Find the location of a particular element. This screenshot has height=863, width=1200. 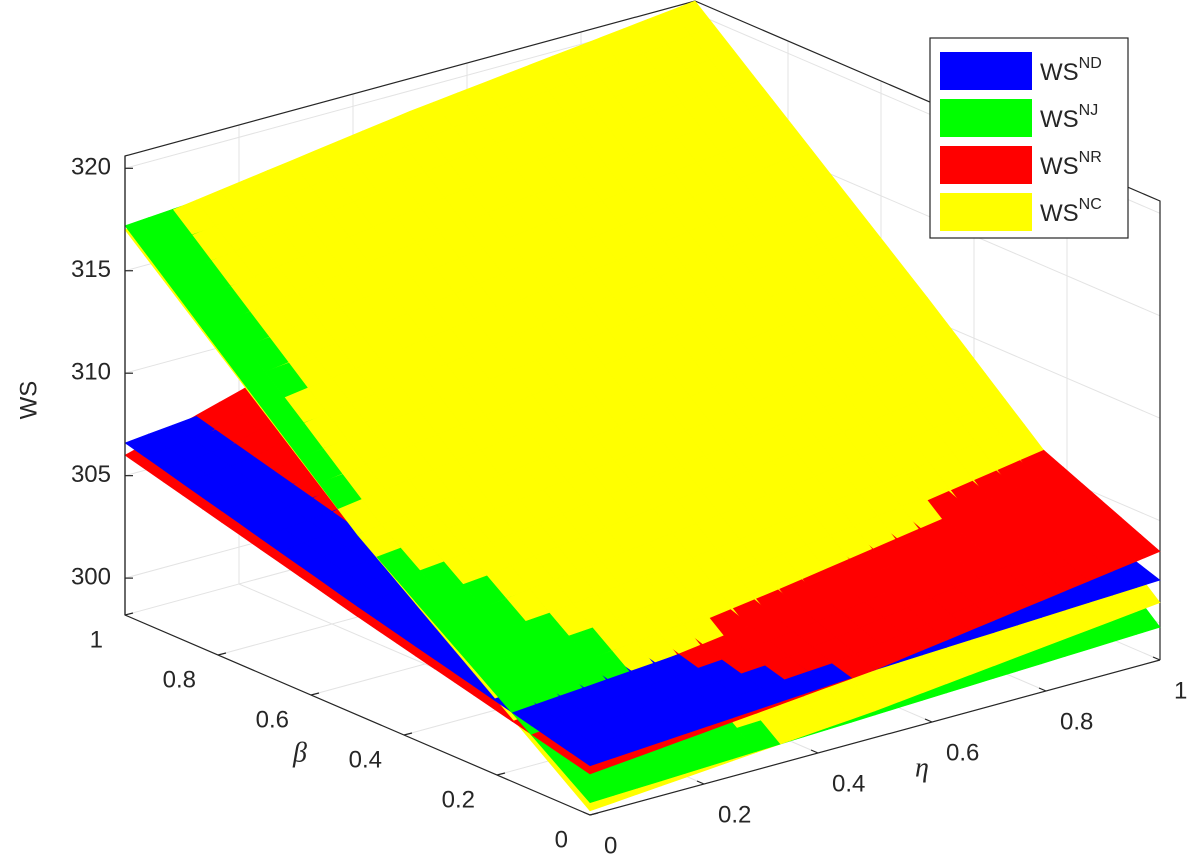

legend-label: WSNJ is located at coordinates (1069, 117).